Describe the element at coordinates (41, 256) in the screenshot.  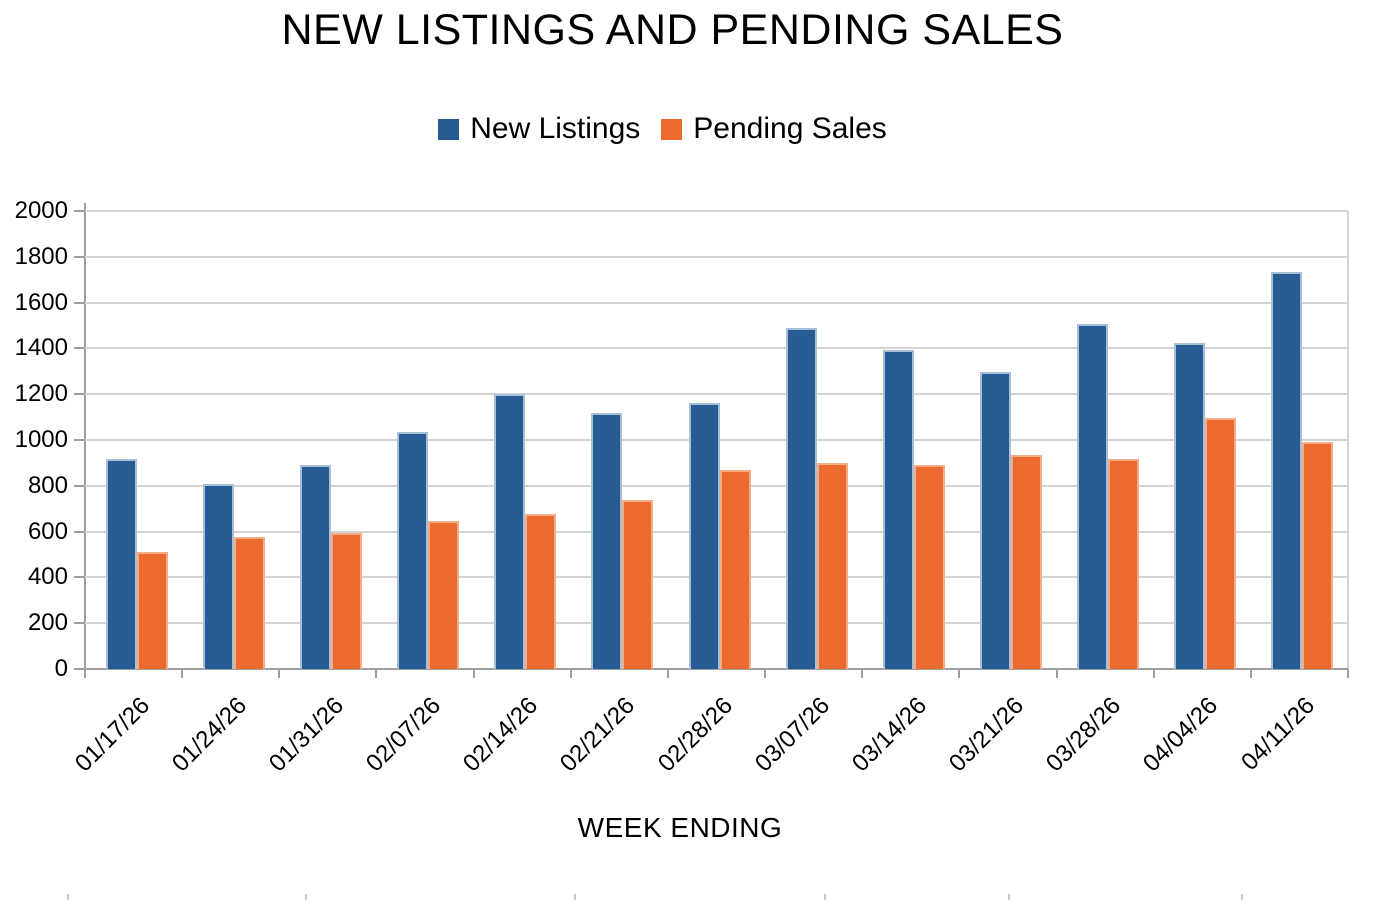
I see `y-tick-label: 1800` at that location.